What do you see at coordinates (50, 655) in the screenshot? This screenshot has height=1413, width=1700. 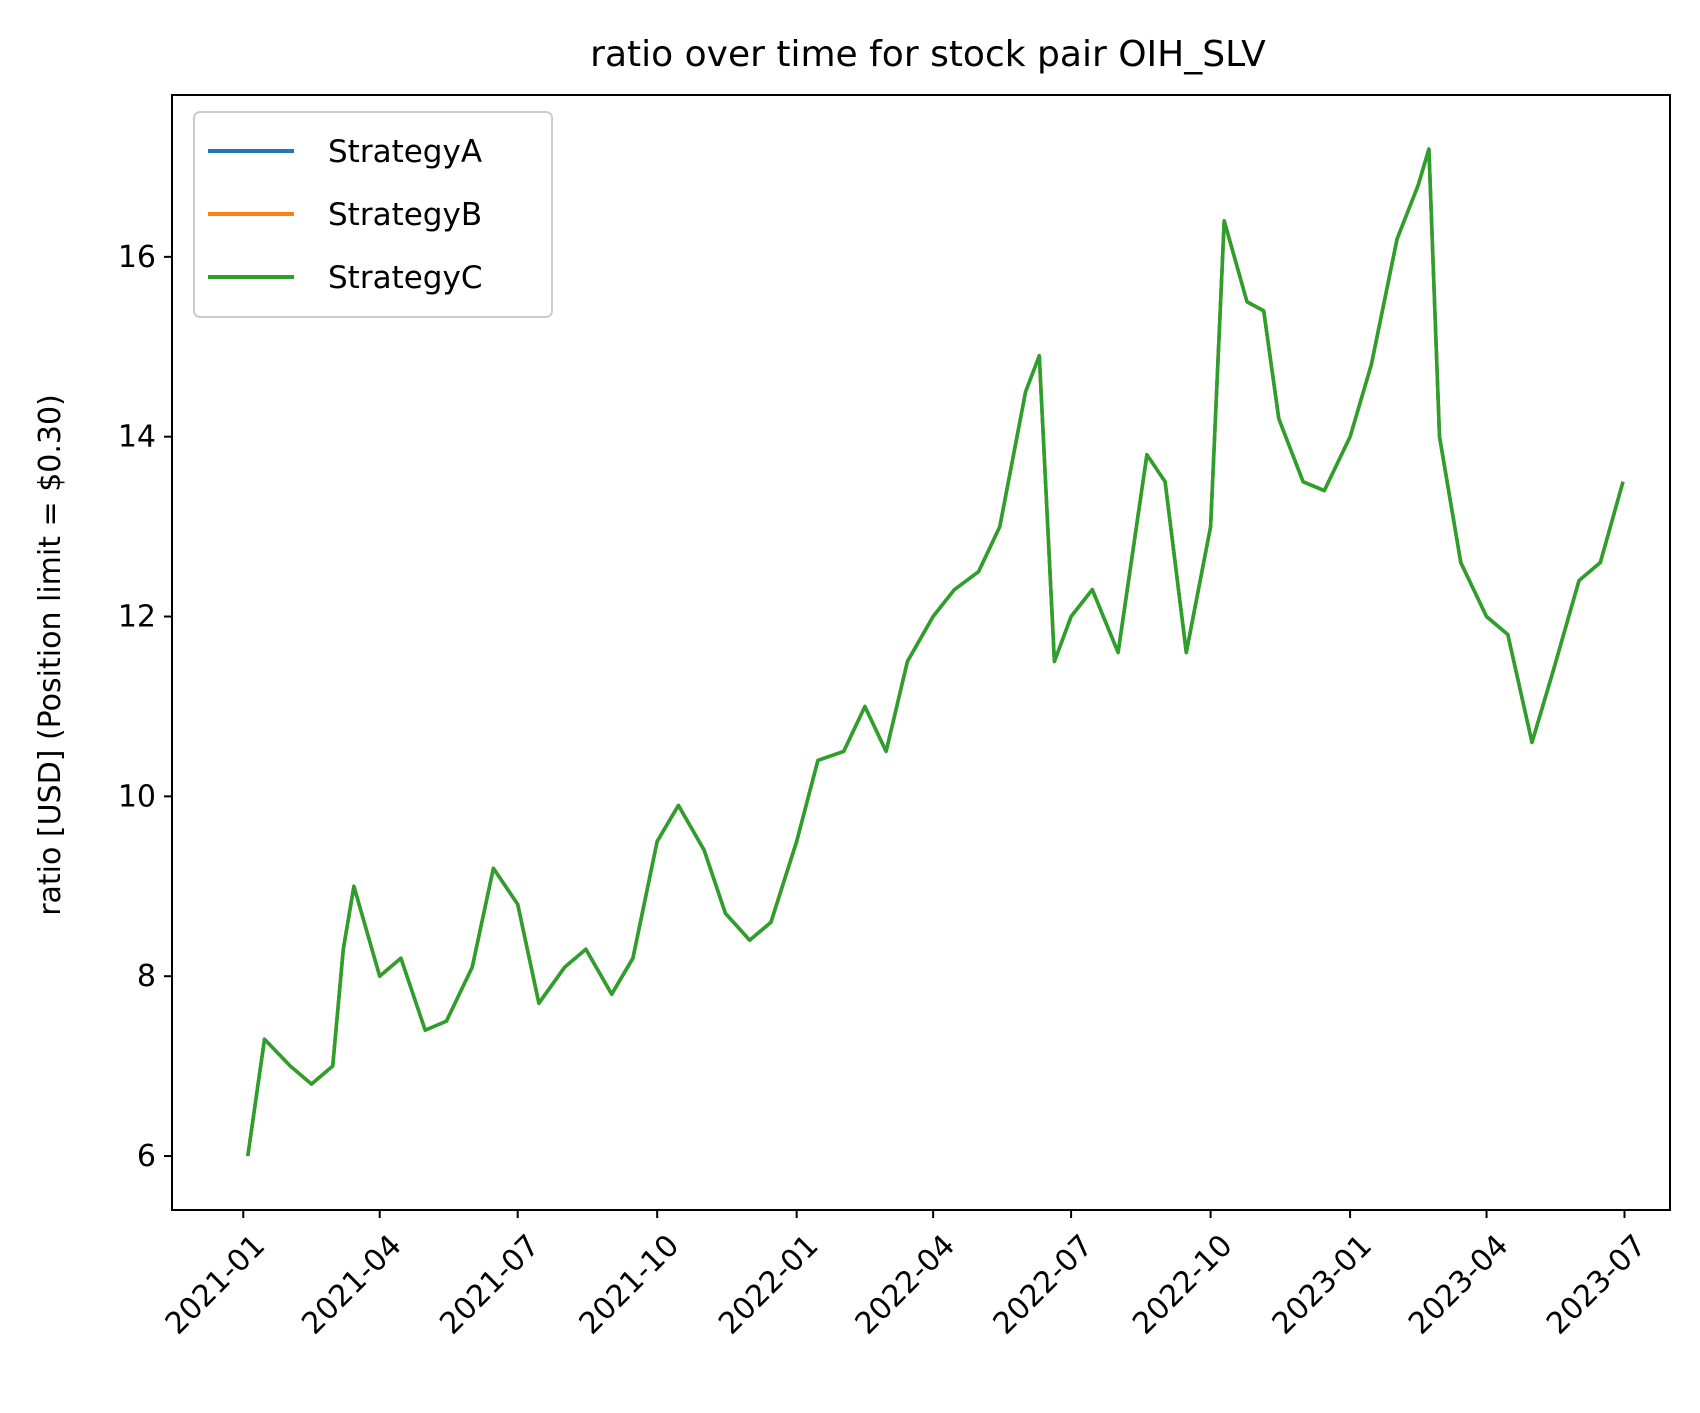 I see `y-axis-label: ratio [USD] (Position limit = $0.30)` at bounding box center [50, 655].